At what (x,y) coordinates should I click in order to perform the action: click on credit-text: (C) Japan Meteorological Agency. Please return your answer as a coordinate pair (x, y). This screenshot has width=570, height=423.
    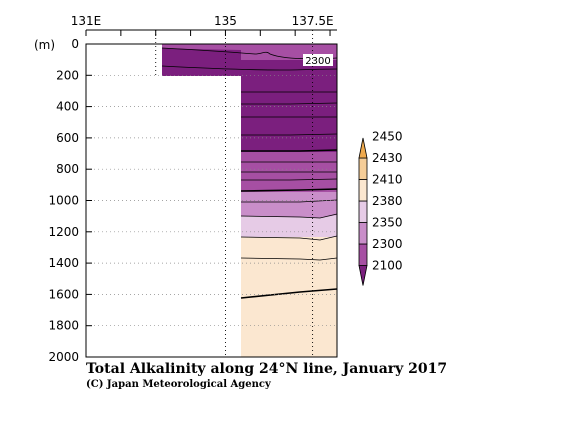
    Looking at the image, I should click on (179, 384).